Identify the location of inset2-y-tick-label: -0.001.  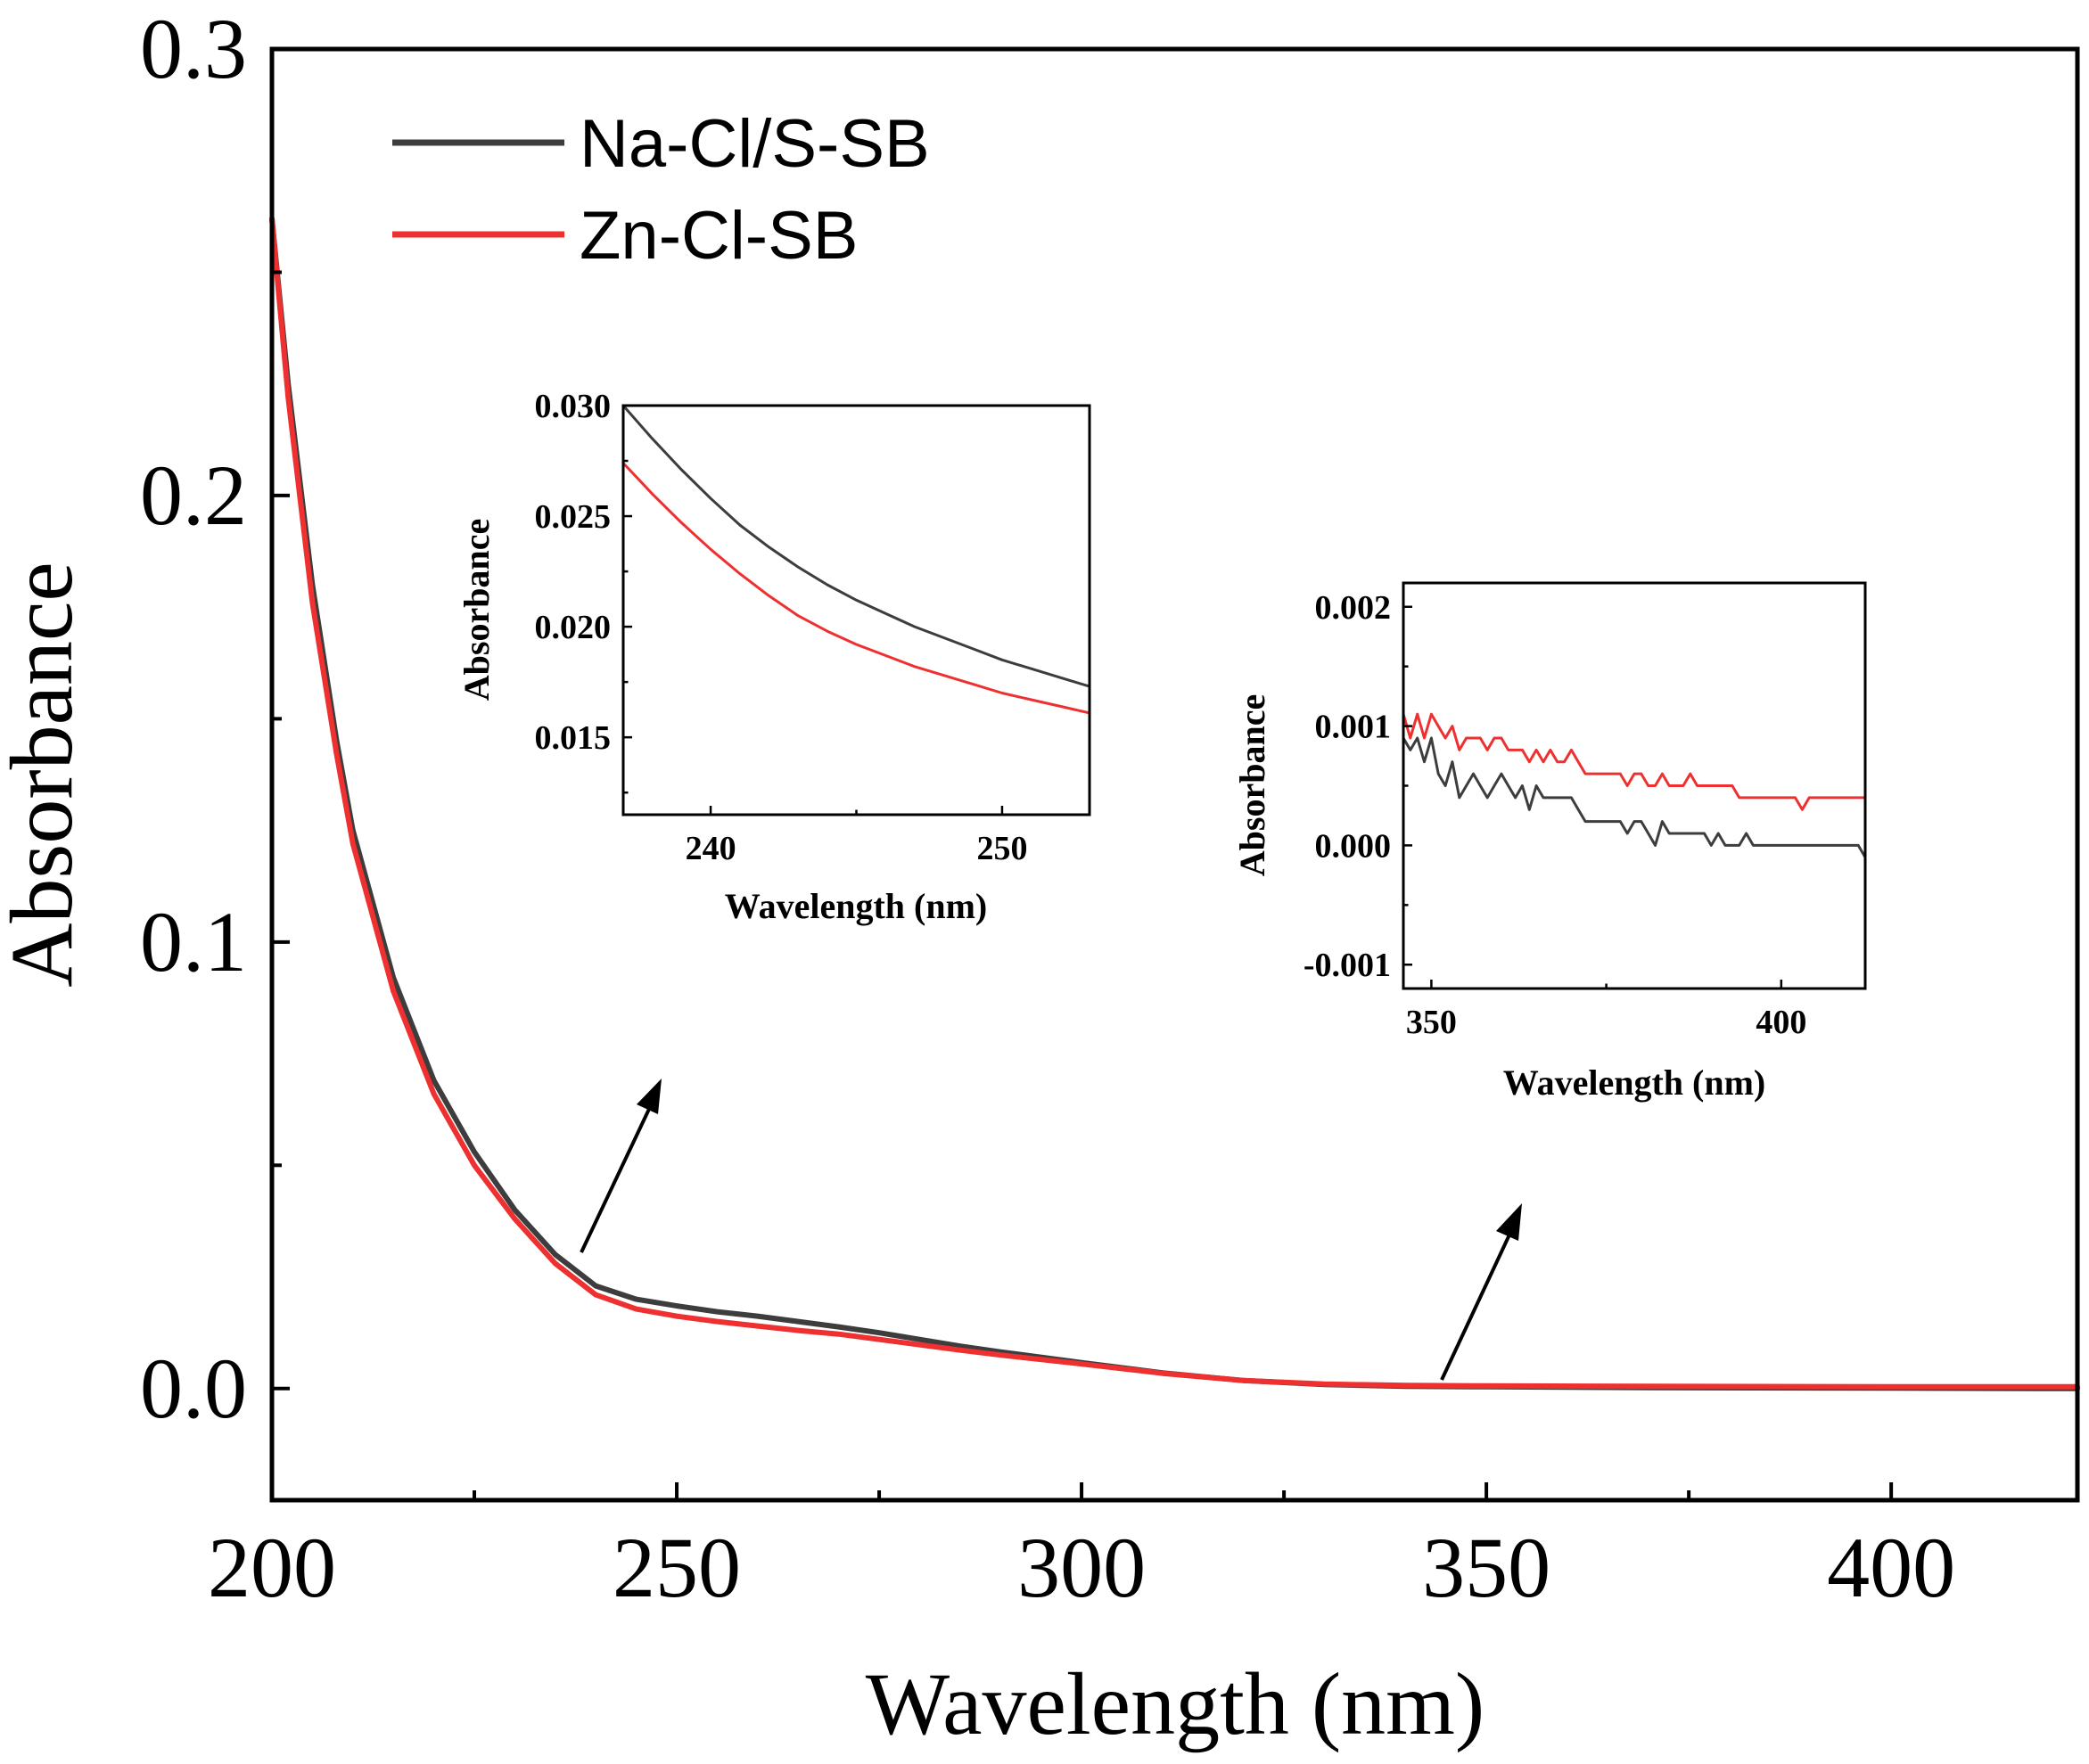
(1347, 965).